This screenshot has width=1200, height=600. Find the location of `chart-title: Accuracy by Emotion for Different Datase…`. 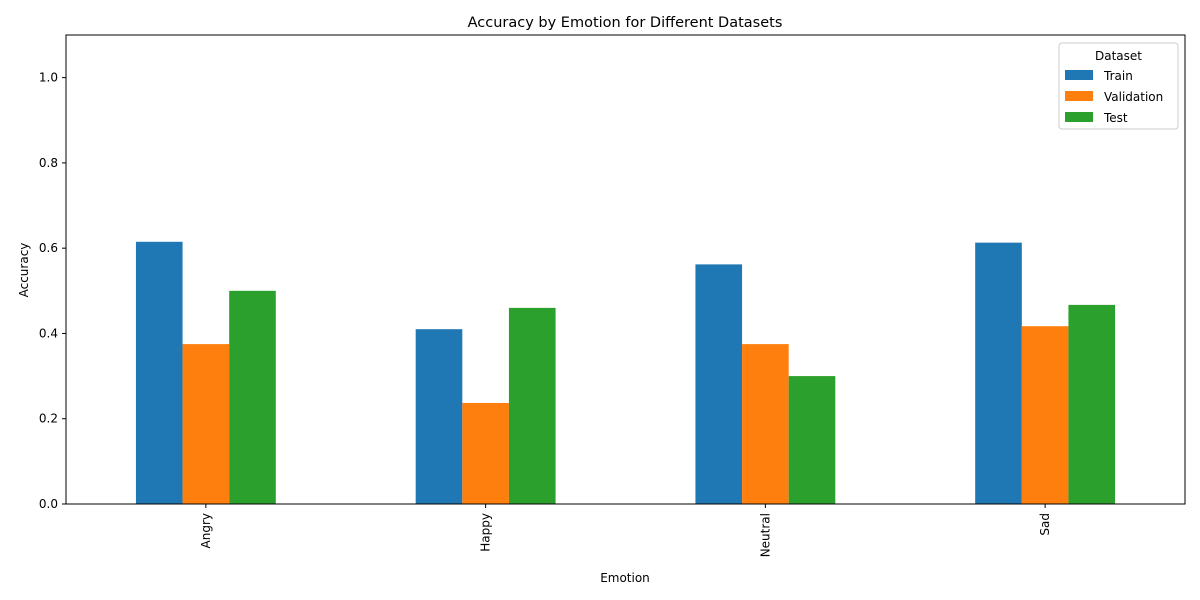

chart-title: Accuracy by Emotion for Different Datase… is located at coordinates (625, 23).